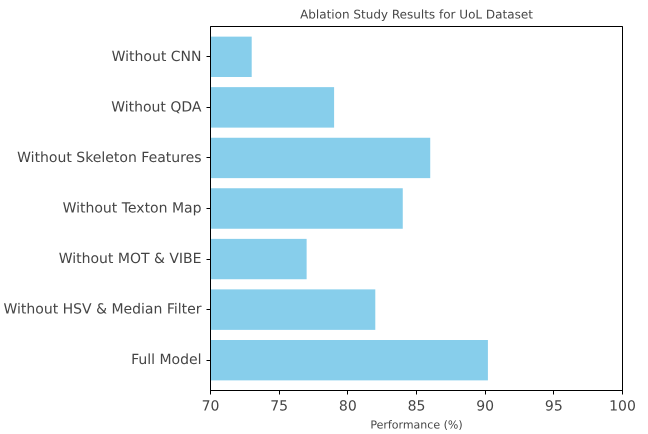 The image size is (648, 434). I want to click on y-tick-label: Without Texton Map, so click(132, 208).